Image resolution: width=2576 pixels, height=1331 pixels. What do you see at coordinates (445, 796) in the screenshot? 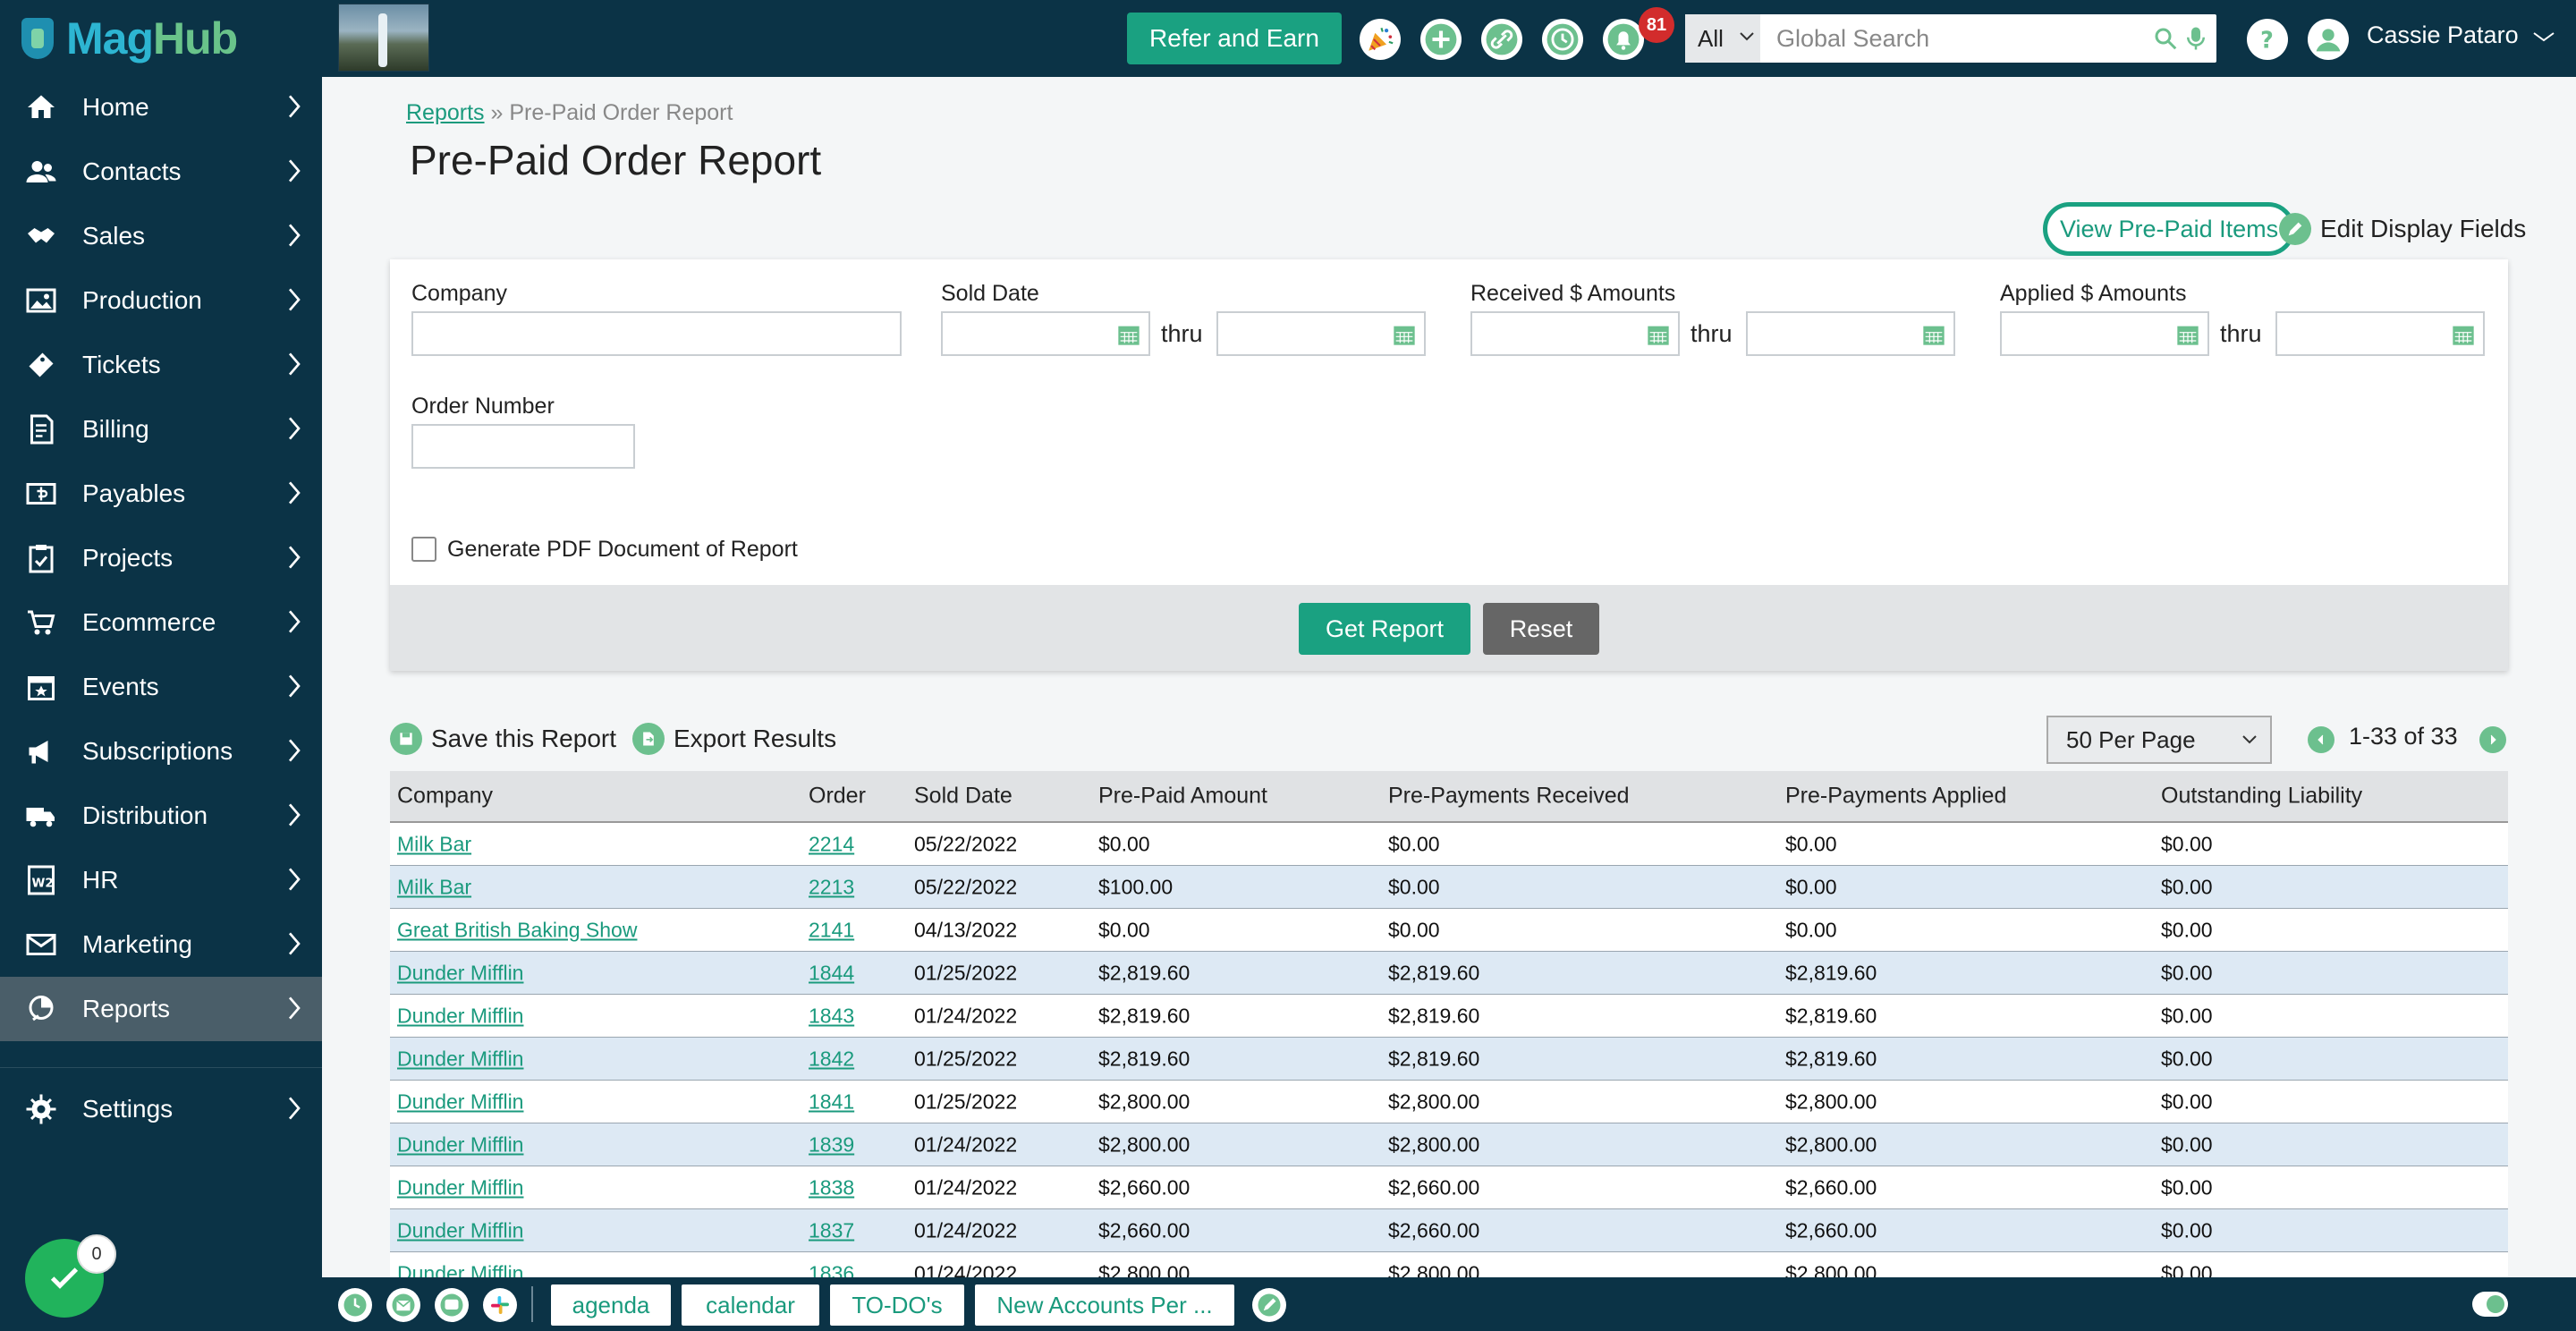
I see `column-header-company: Company` at bounding box center [445, 796].